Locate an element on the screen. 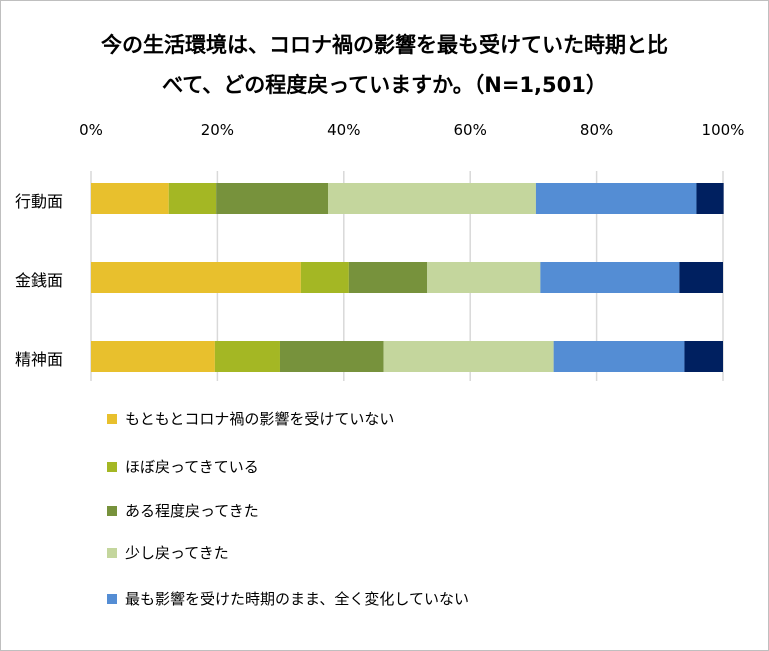 The height and width of the screenshot is (651, 769). x-tick-label: 0% is located at coordinates (91, 130).